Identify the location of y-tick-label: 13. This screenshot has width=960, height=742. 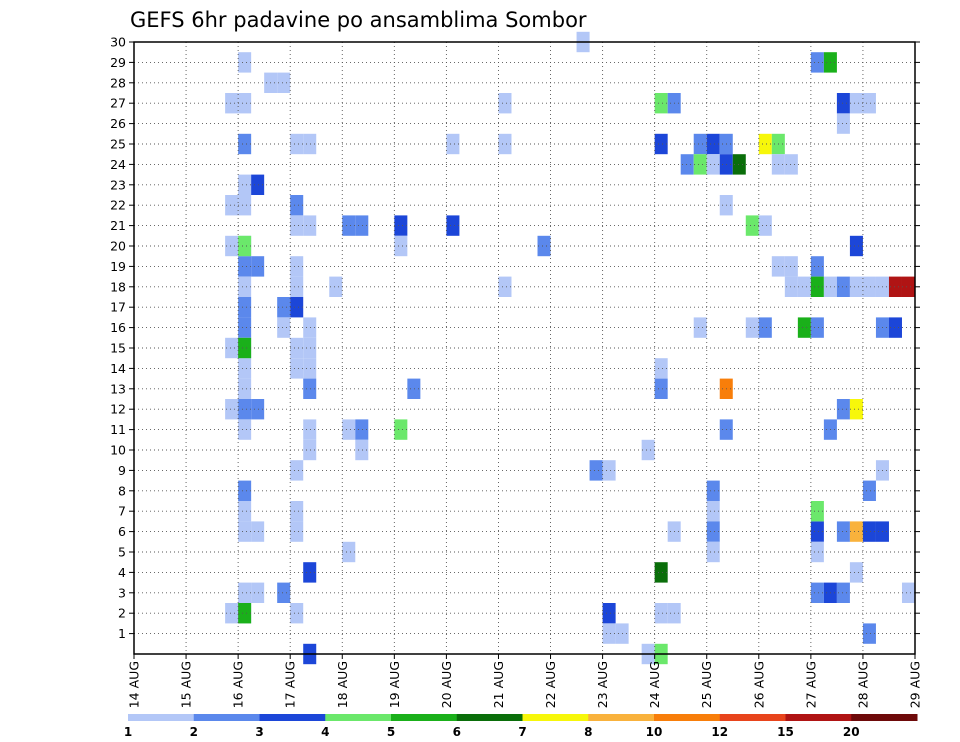
(118, 388).